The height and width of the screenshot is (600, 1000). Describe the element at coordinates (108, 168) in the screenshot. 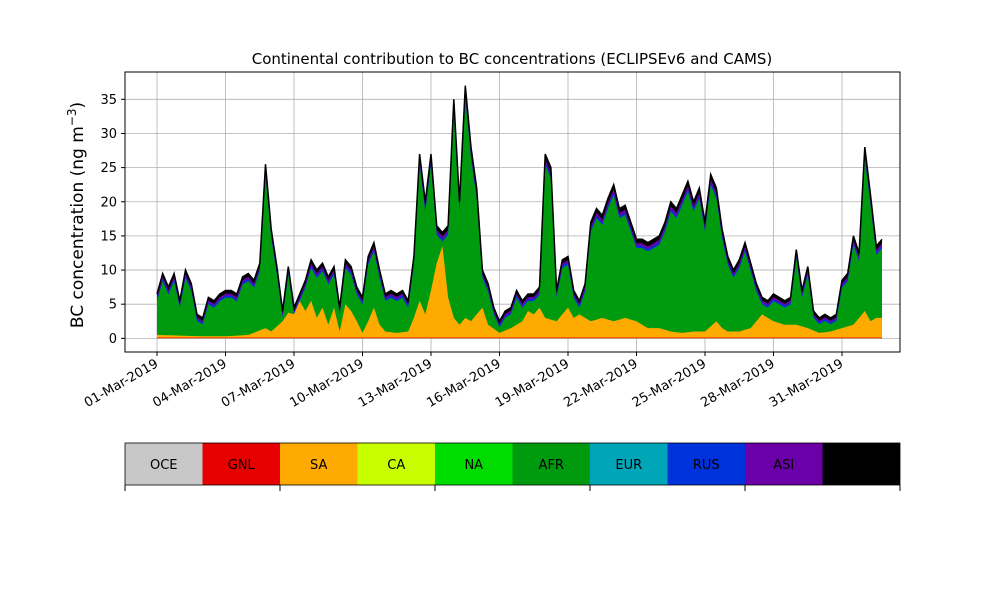

I see `y-tick-label: 25` at that location.